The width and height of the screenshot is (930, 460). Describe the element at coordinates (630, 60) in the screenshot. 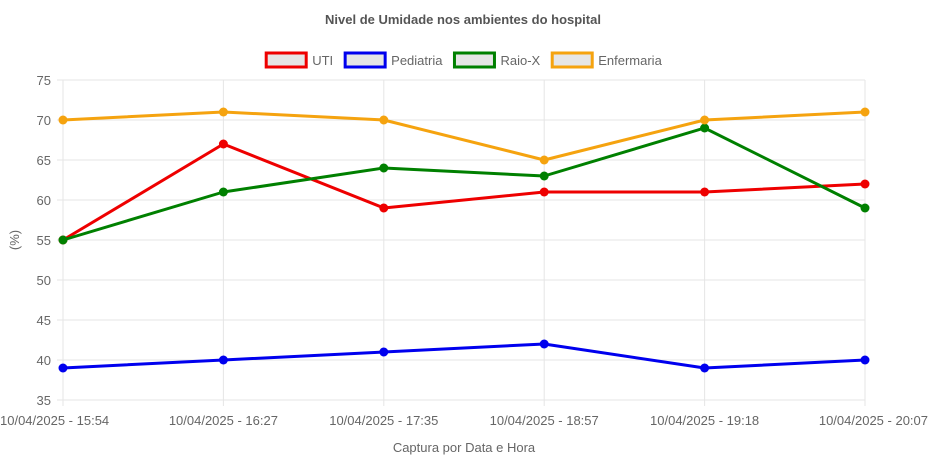

I see `legend-label-enfermaria: Enfermaria` at that location.